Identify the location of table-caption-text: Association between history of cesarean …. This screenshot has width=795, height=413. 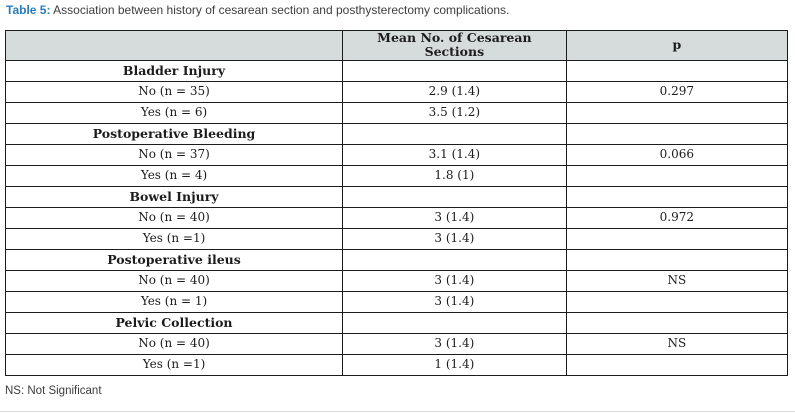
(280, 10).